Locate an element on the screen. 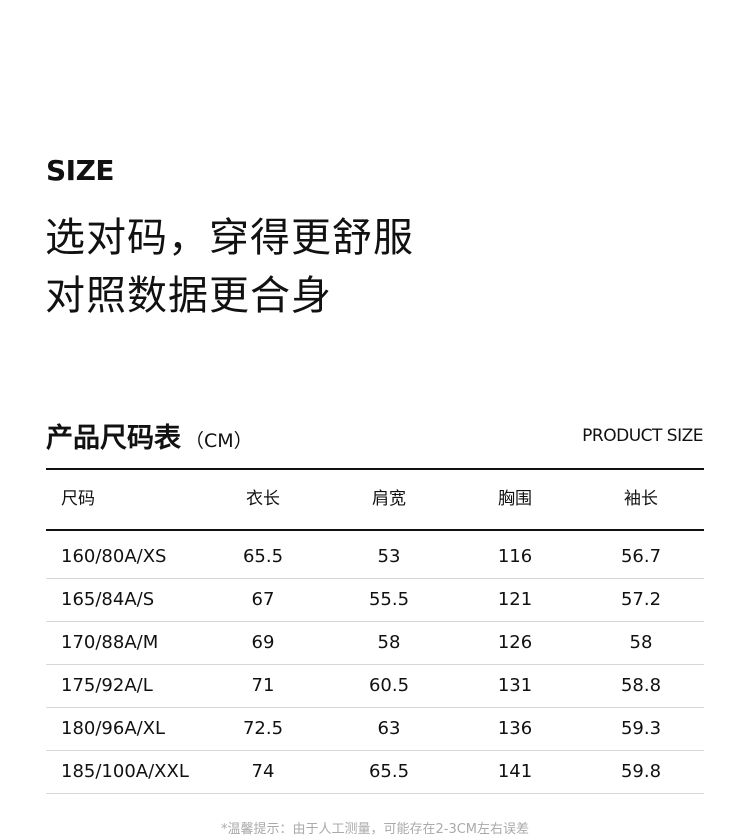  cell-chest: 116 is located at coordinates (515, 556).